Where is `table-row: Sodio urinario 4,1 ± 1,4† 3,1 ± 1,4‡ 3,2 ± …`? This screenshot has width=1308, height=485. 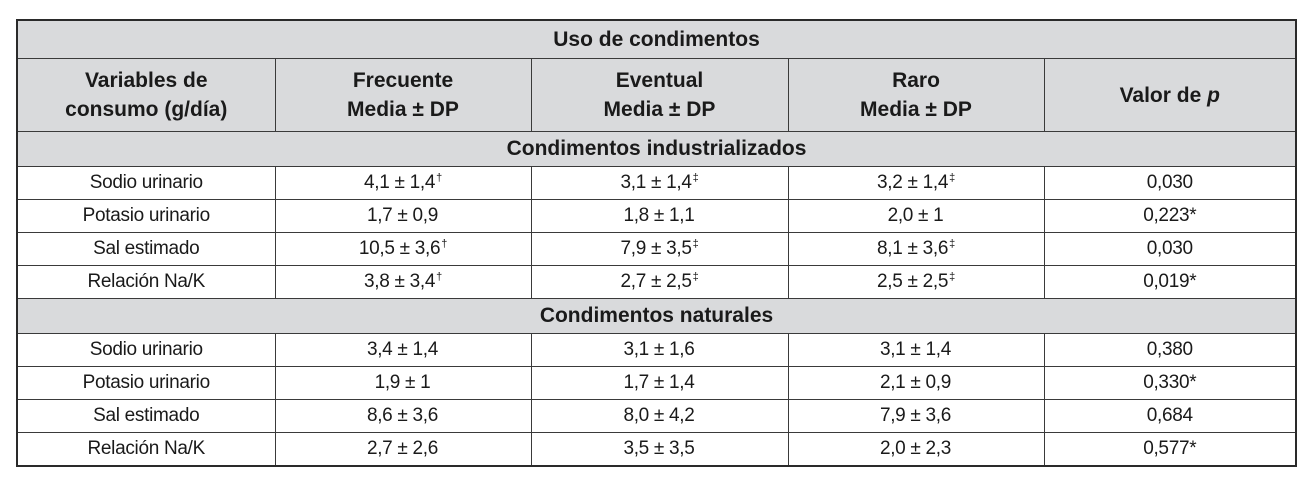
table-row: Sodio urinario 4,1 ± 1,4† 3,1 ± 1,4‡ 3,2 ± … is located at coordinates (656, 183).